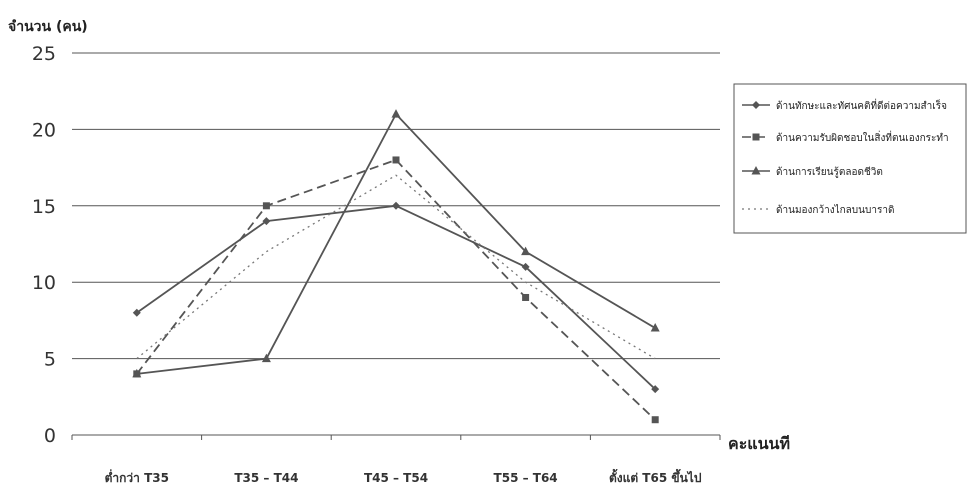  I want to click on y-tick-label: 10, so click(44, 283).